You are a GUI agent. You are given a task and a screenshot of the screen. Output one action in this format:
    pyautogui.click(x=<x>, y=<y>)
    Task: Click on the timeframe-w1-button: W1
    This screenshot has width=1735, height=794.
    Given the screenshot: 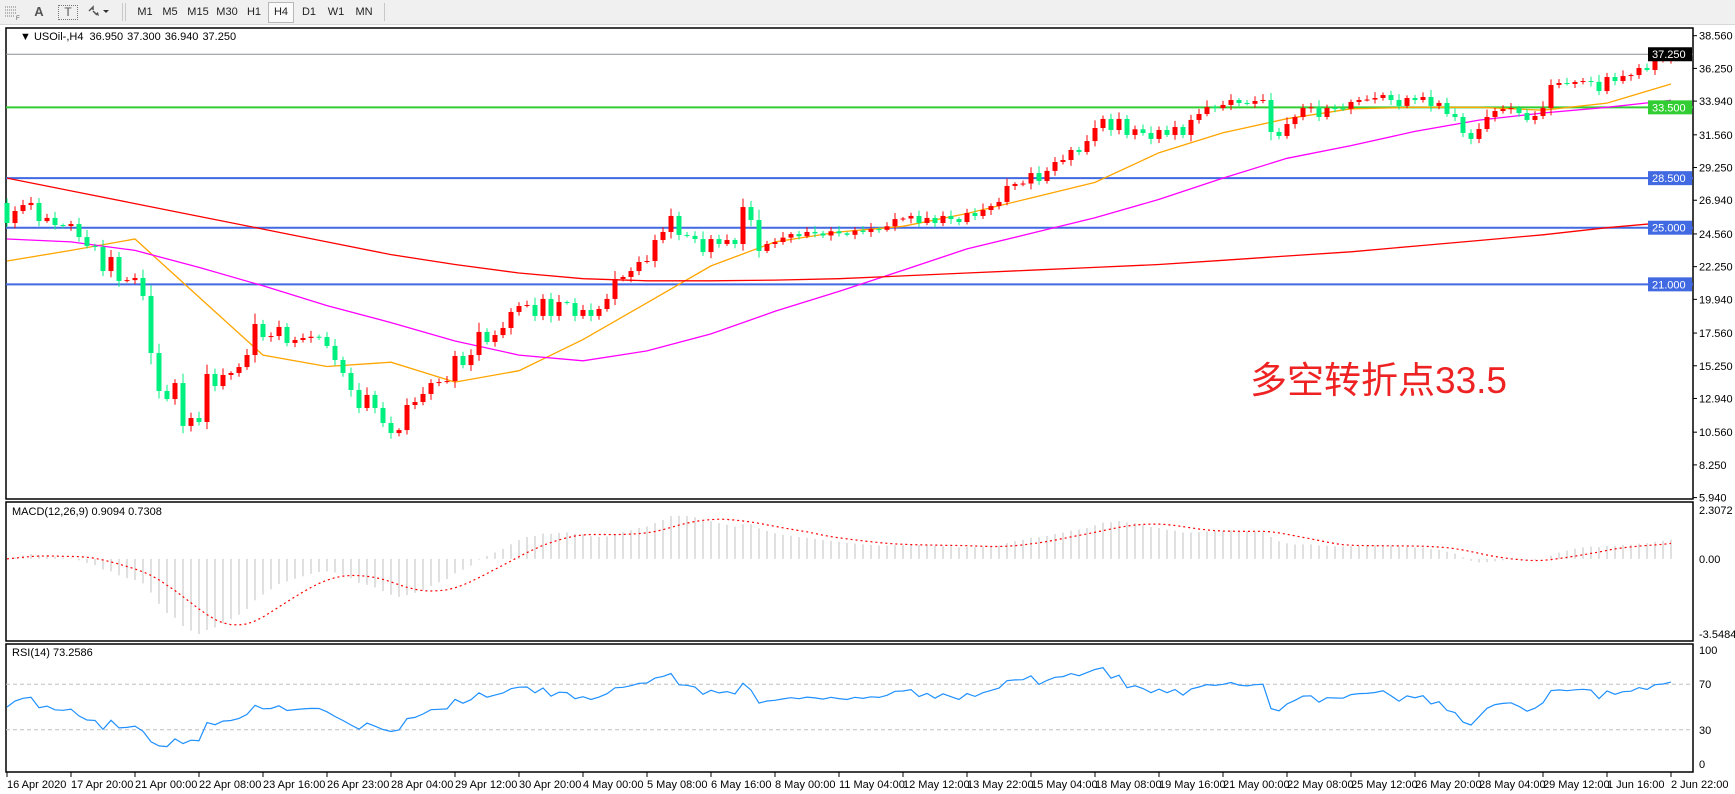 What is the action you would take?
    pyautogui.click(x=336, y=12)
    